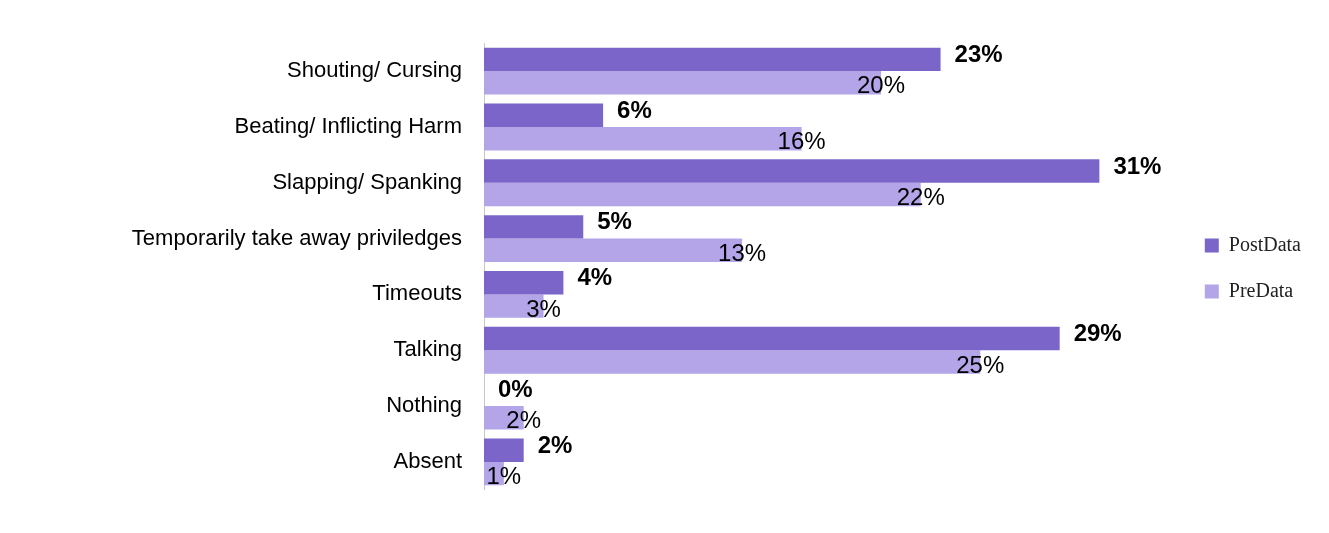 This screenshot has width=1329, height=533. Describe the element at coordinates (543, 308) in the screenshot. I see `data-label: 3%` at that location.